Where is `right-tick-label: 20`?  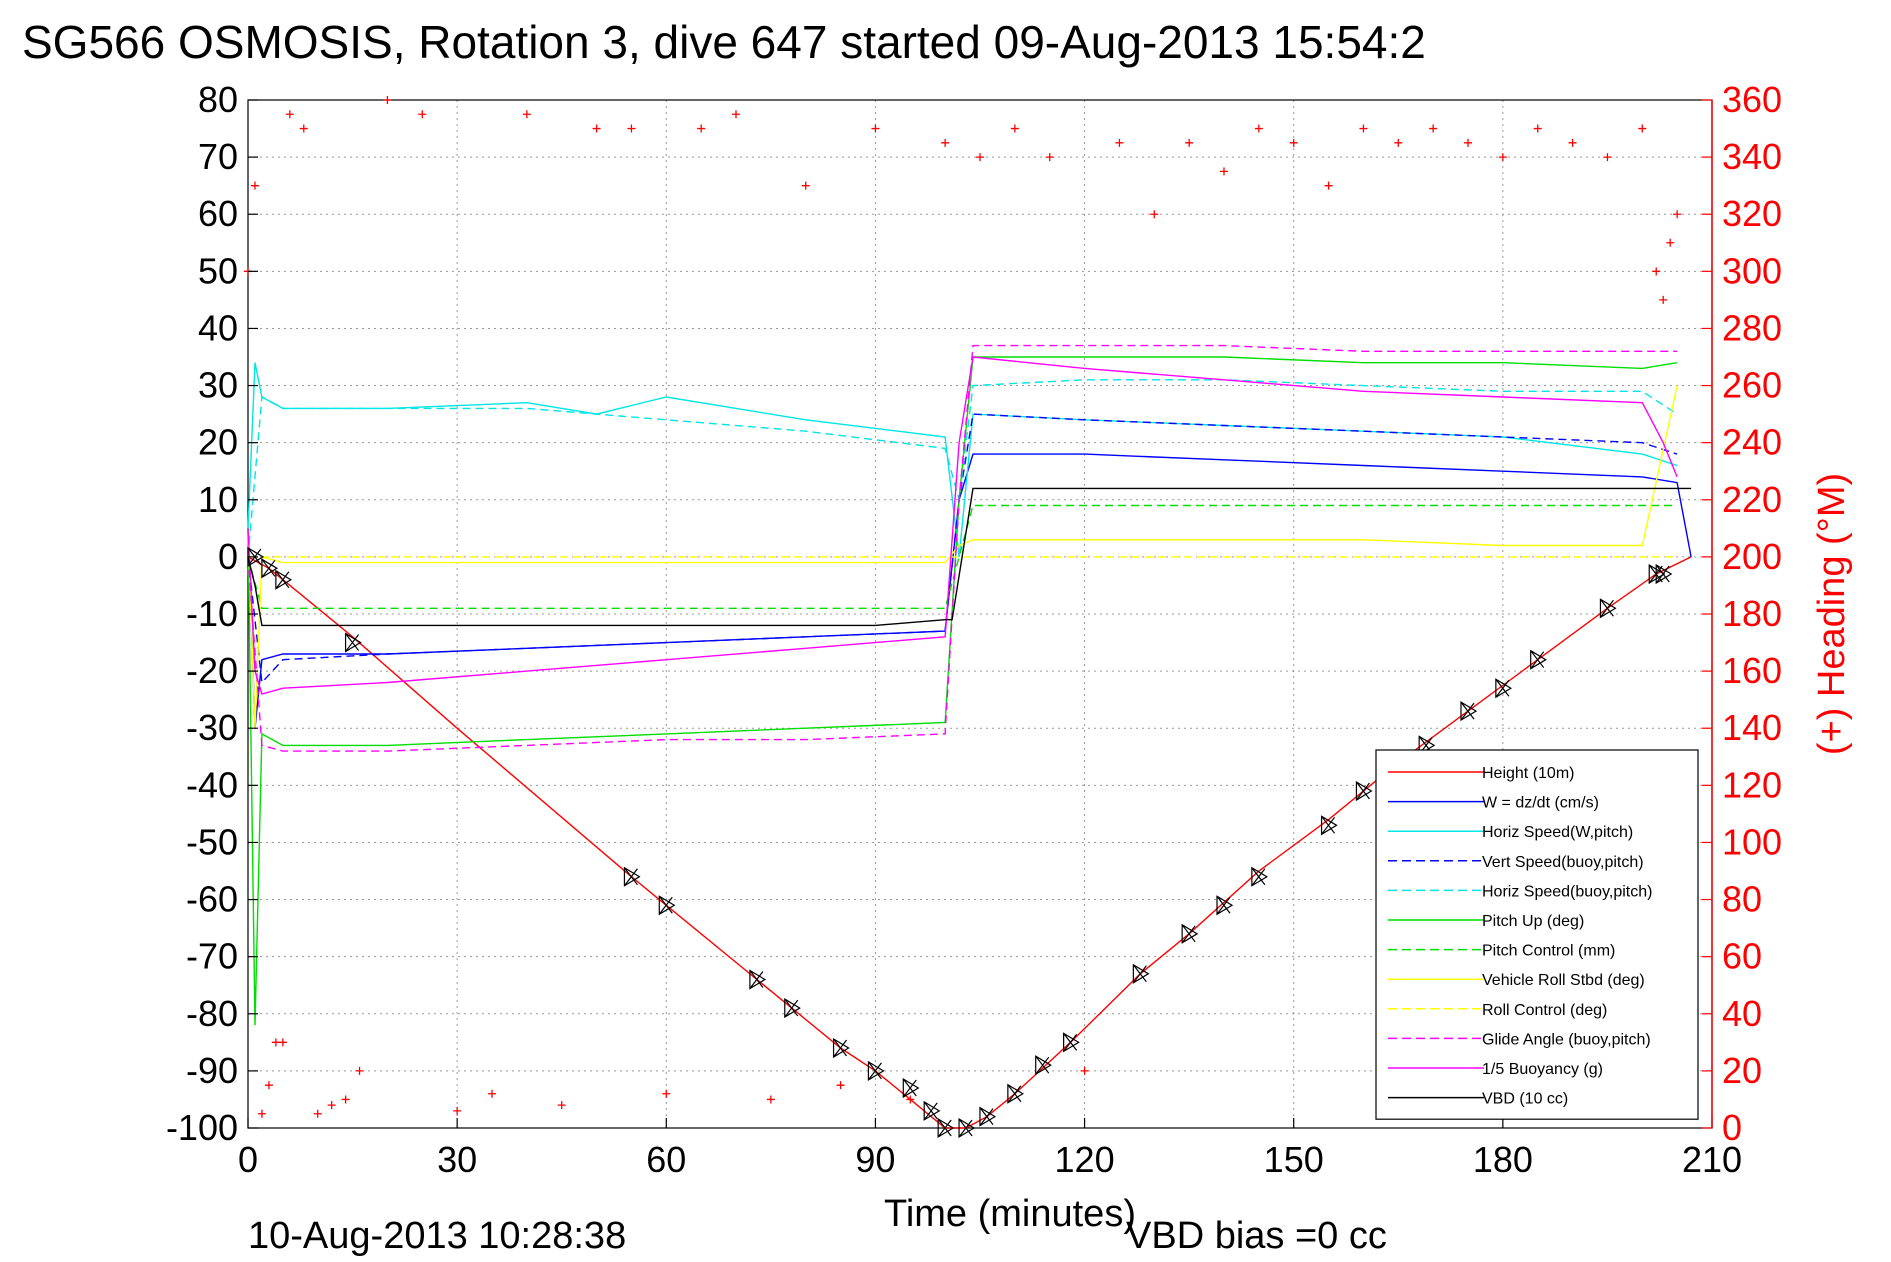 right-tick-label: 20 is located at coordinates (1742, 1070).